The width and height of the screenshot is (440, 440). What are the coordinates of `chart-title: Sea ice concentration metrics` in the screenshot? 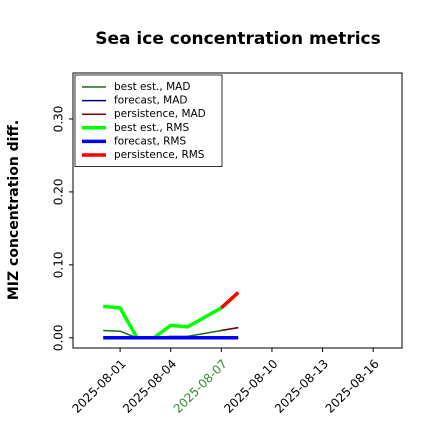 It's located at (238, 39).